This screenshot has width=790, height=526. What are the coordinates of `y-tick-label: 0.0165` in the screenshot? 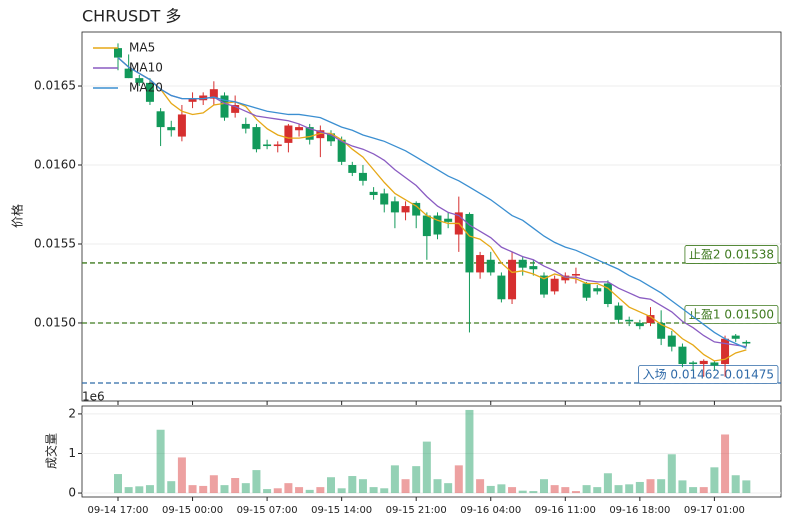 It's located at (55, 86).